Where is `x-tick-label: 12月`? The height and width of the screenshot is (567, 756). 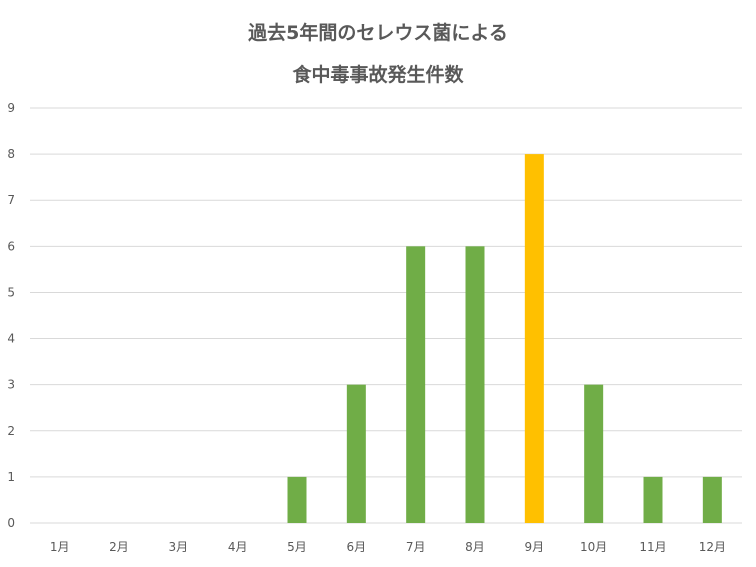 x-tick-label: 12月 is located at coordinates (712, 547).